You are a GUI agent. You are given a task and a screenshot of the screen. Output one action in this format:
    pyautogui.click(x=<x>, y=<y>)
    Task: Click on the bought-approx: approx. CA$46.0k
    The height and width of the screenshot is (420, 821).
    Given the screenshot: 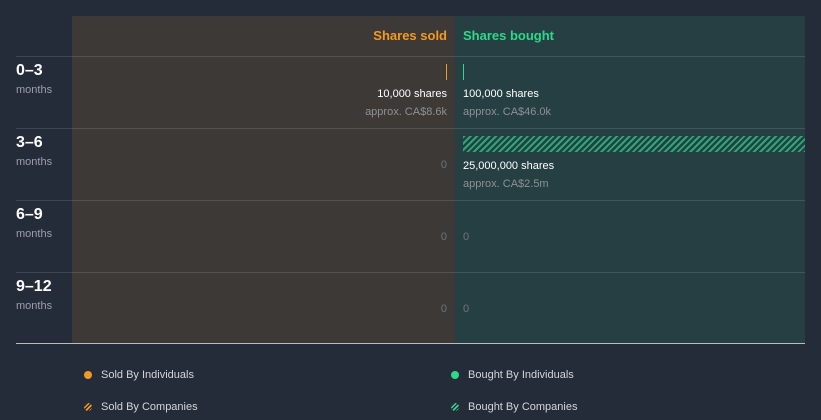 What is the action you would take?
    pyautogui.click(x=507, y=112)
    